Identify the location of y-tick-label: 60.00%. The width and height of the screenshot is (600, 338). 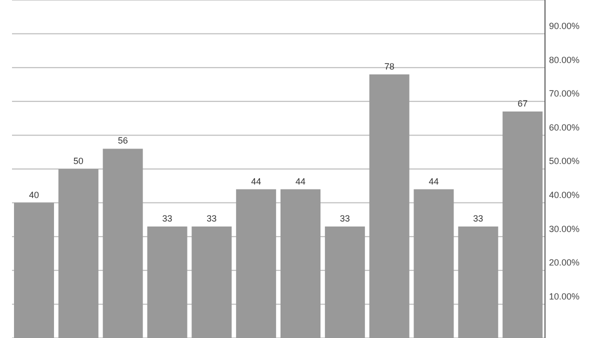
(564, 127).